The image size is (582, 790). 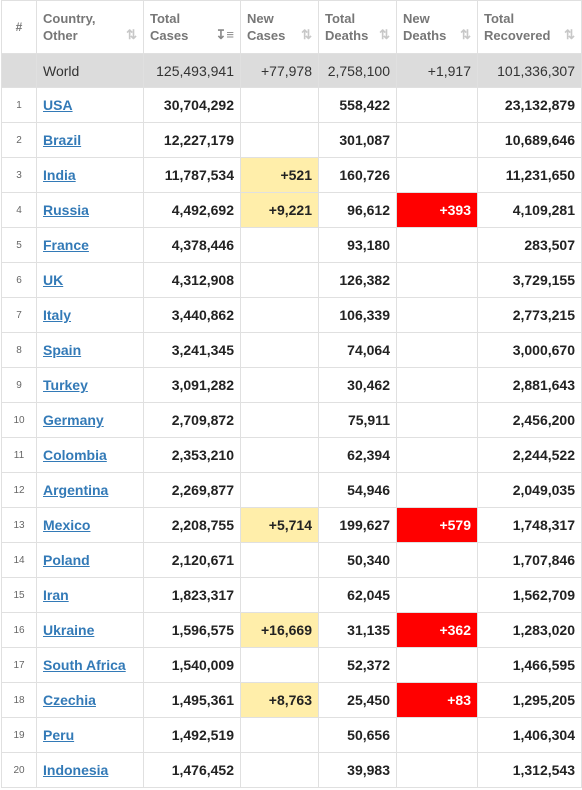 I want to click on row-index: 12, so click(x=19, y=490).